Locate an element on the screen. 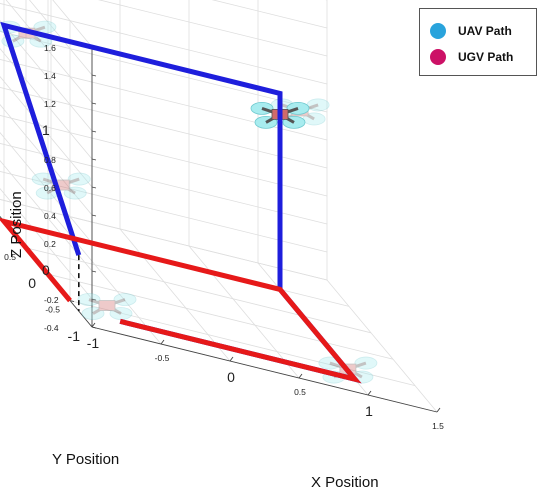  ugv-marker-icon is located at coordinates (438, 57).